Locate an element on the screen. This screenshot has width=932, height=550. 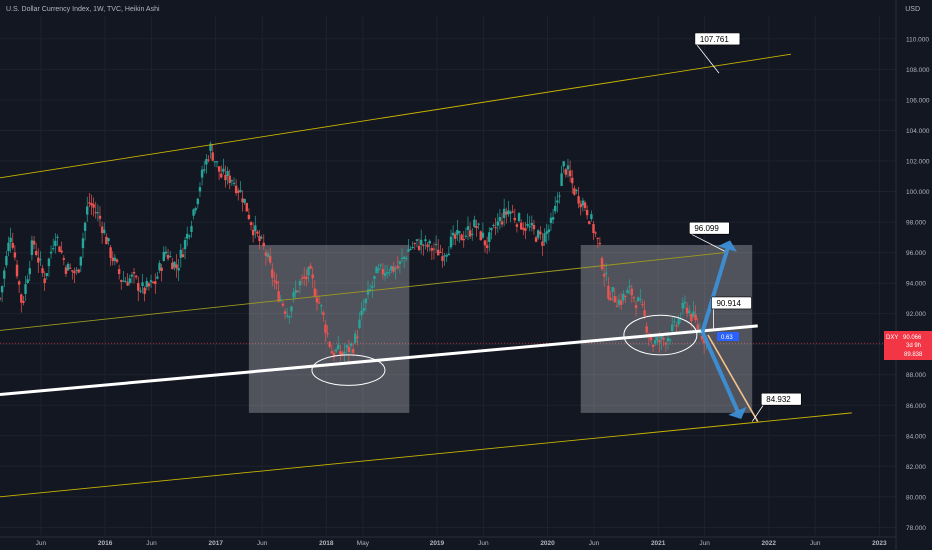
y-tick-label: 94.000 is located at coordinates (916, 284).